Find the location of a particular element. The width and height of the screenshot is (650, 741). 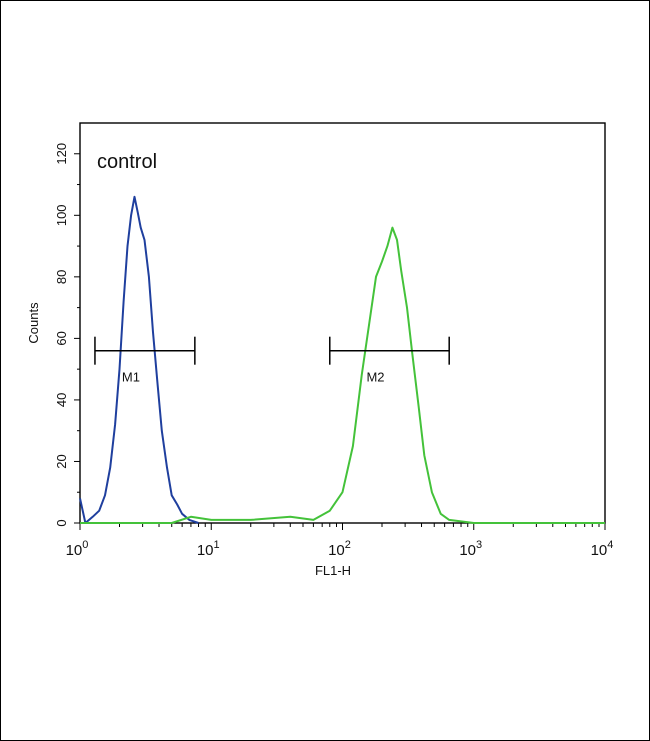

marker-layer: M1 M2 is located at coordinates (272, 360).